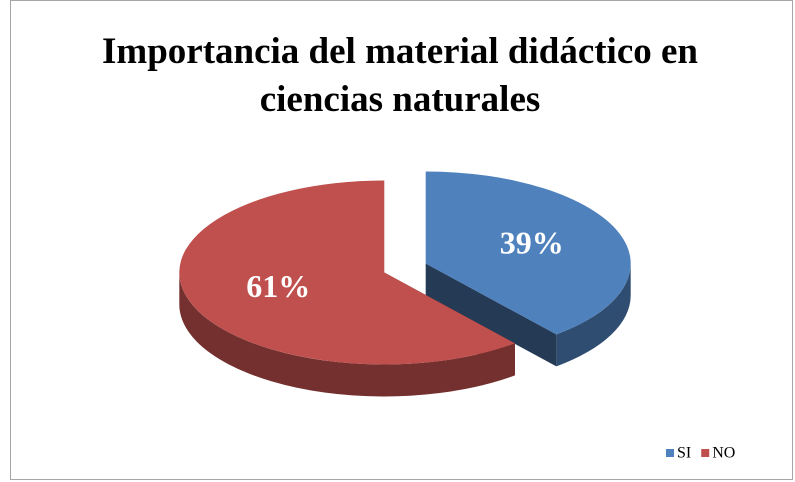 This screenshot has height=482, width=795. I want to click on slice, so click(528, 253).